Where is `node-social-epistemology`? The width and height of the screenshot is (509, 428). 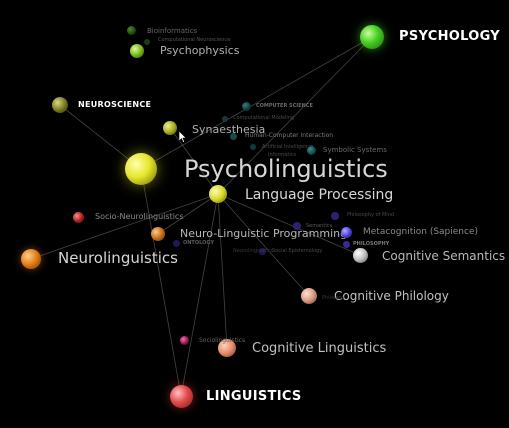
node-social-epistemology is located at coordinates (262, 251).